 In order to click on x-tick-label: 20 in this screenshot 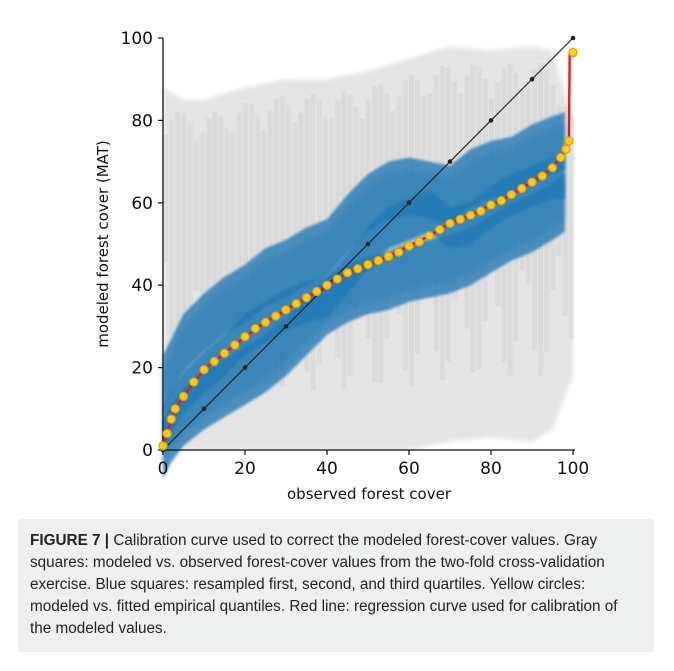, I will do `click(245, 469)`.